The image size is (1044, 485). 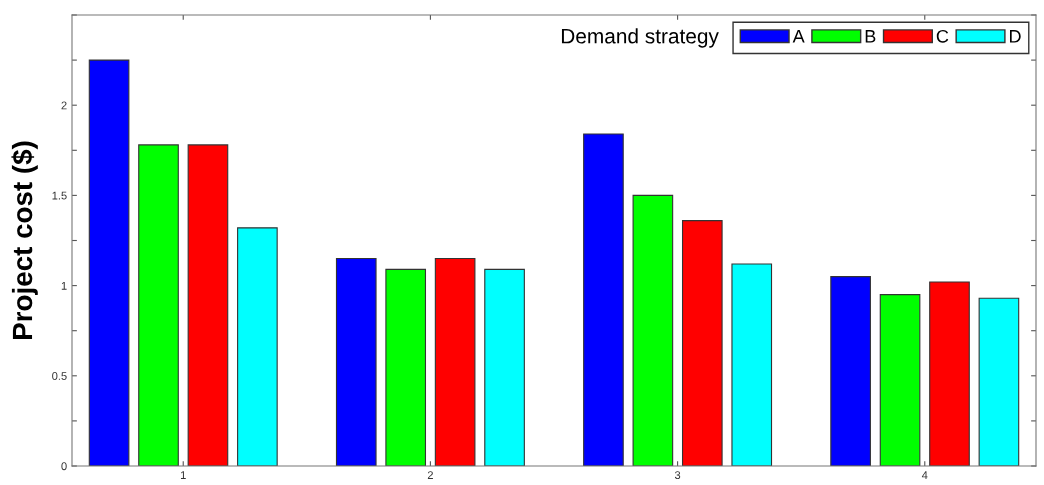 What do you see at coordinates (798, 36) in the screenshot?
I see `legend-label: A` at bounding box center [798, 36].